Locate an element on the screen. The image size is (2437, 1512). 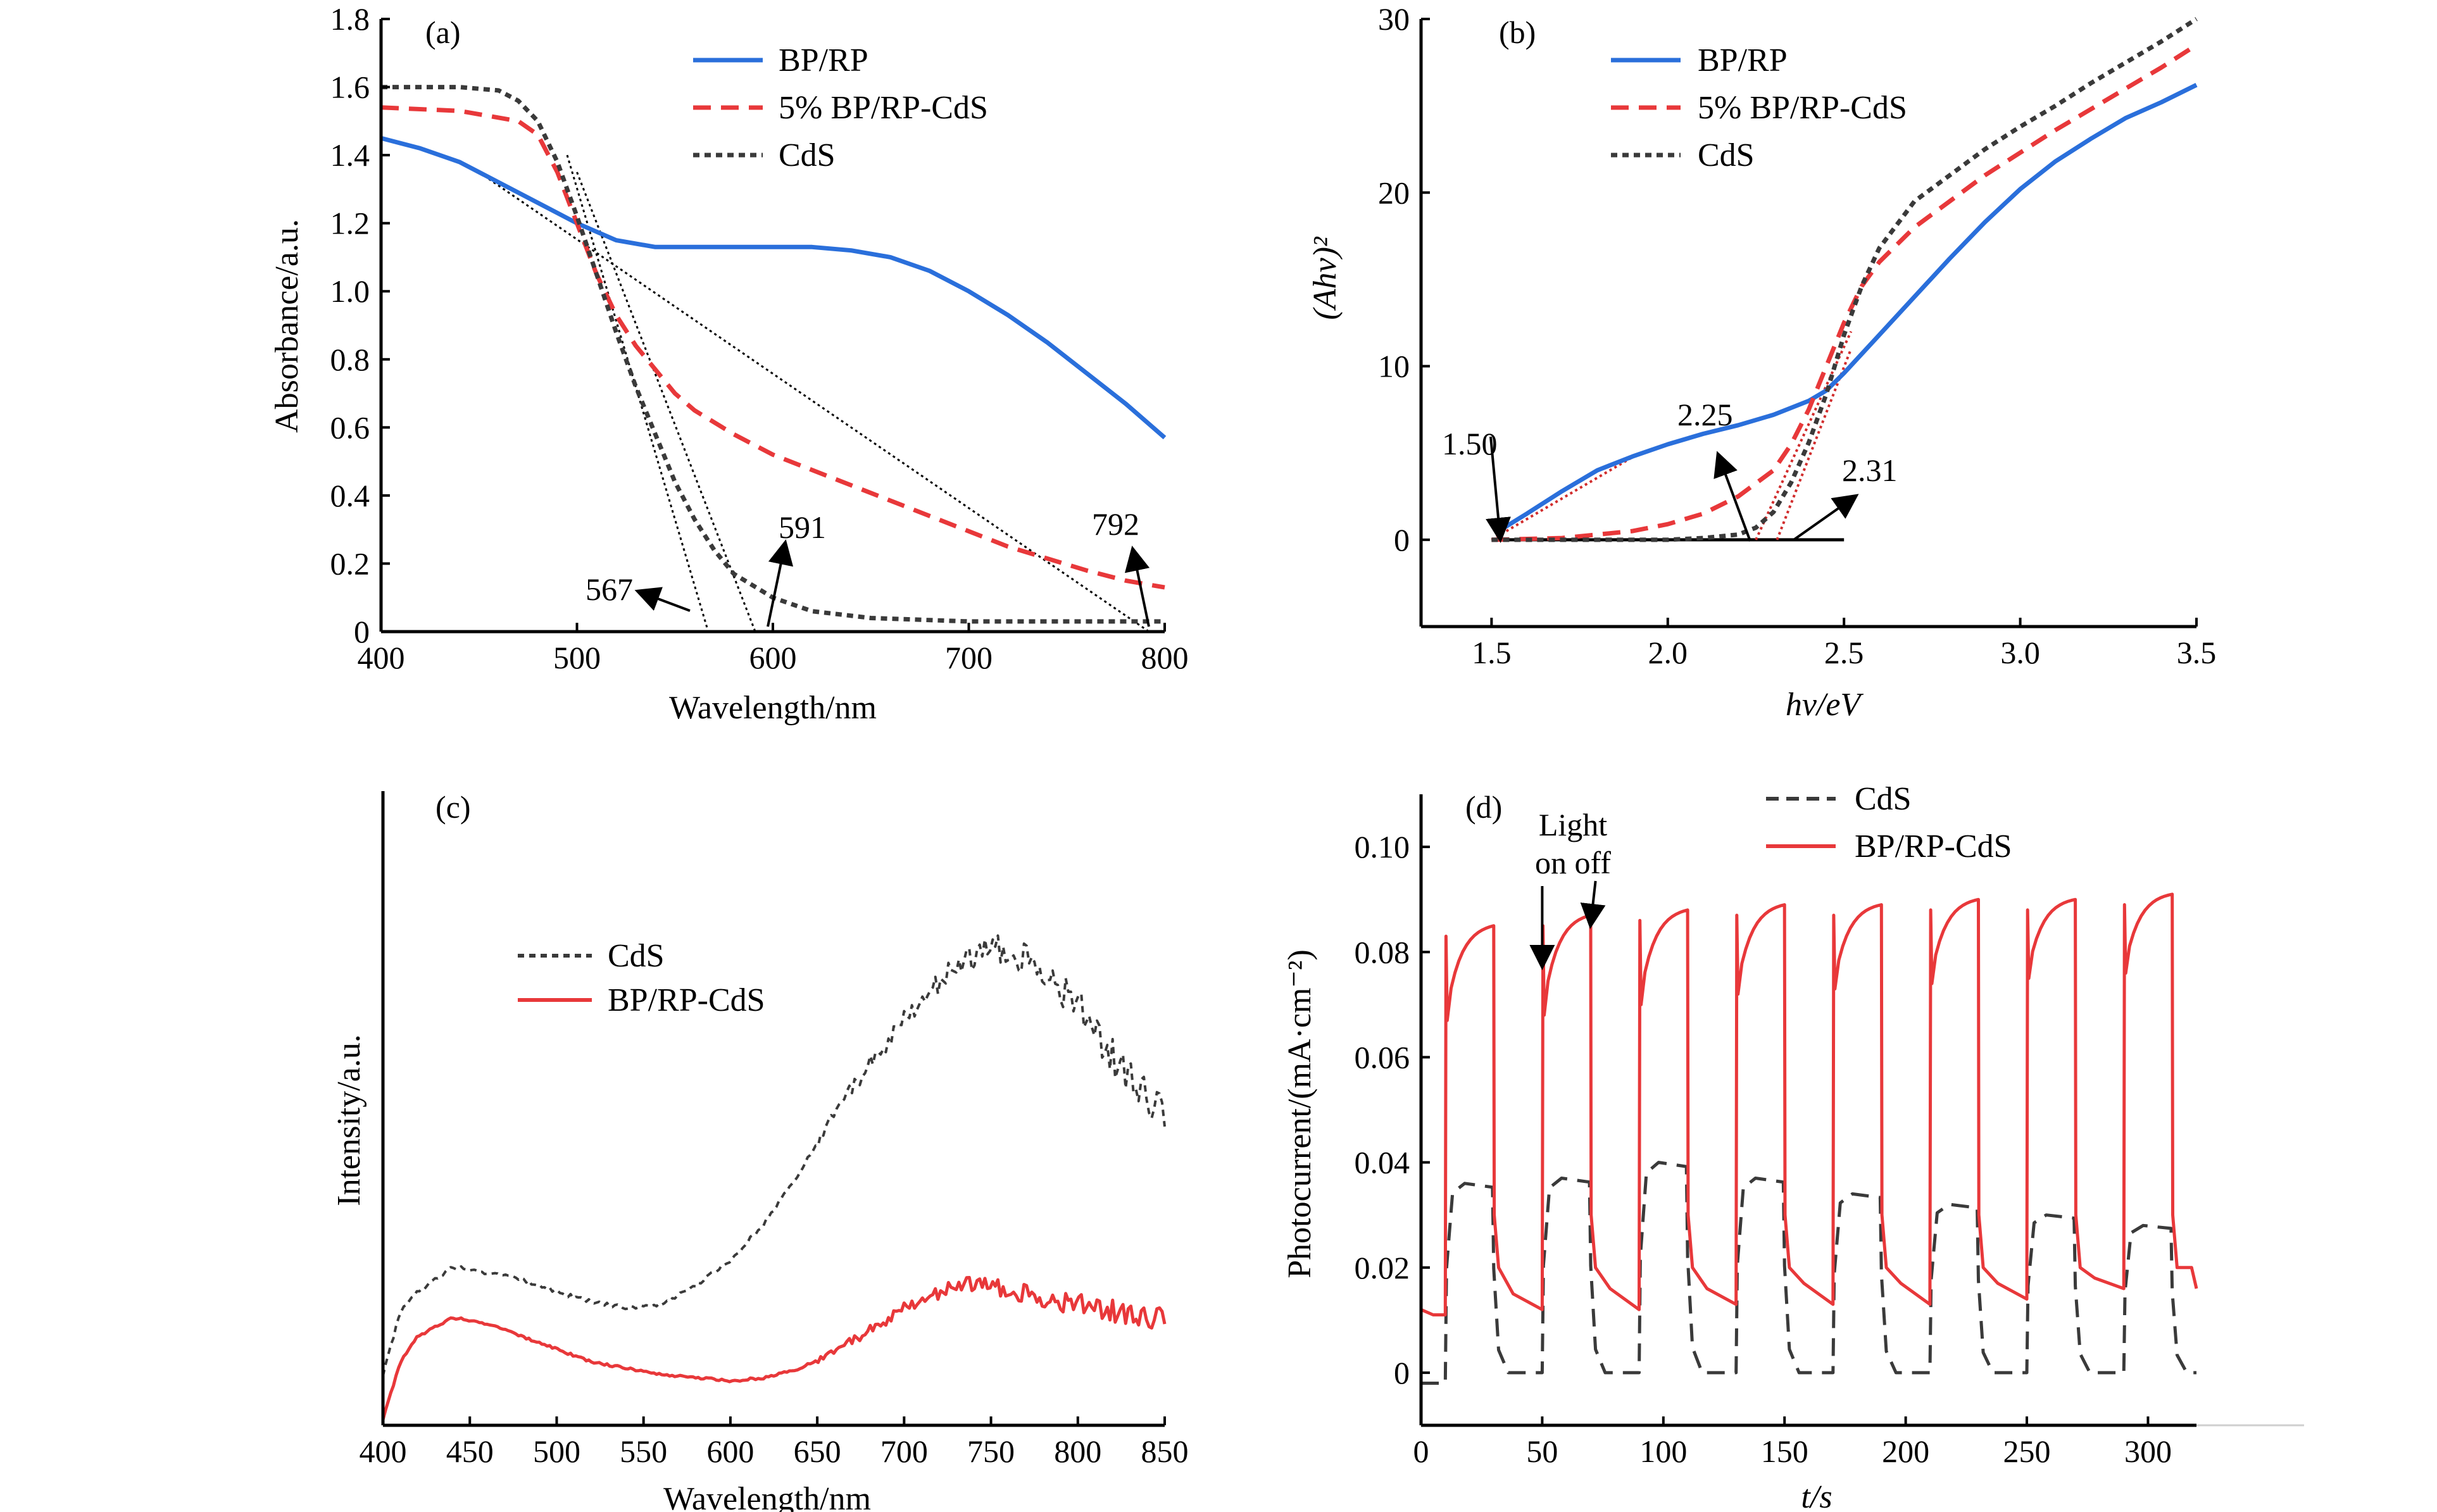
panel-b-marks is located at coordinates (1842, 280).